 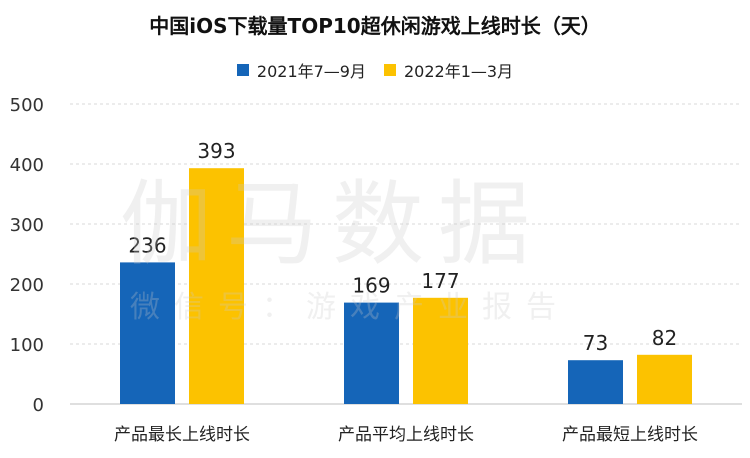 What do you see at coordinates (440, 281) in the screenshot?
I see `data-label: 177` at bounding box center [440, 281].